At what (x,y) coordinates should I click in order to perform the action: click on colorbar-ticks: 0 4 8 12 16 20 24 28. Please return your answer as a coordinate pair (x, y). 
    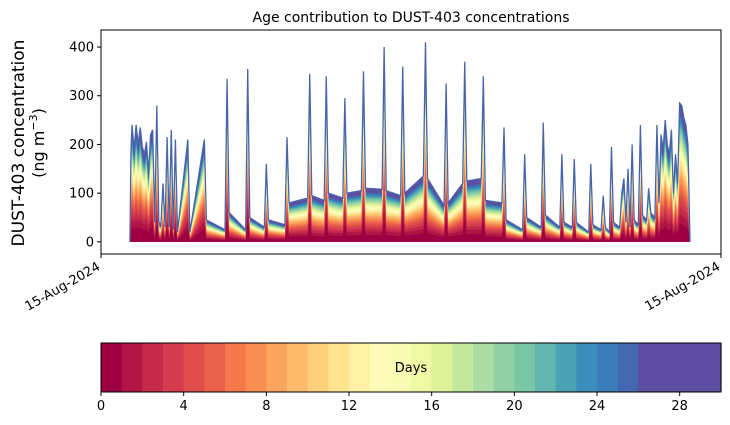
    Looking at the image, I should click on (392, 403).